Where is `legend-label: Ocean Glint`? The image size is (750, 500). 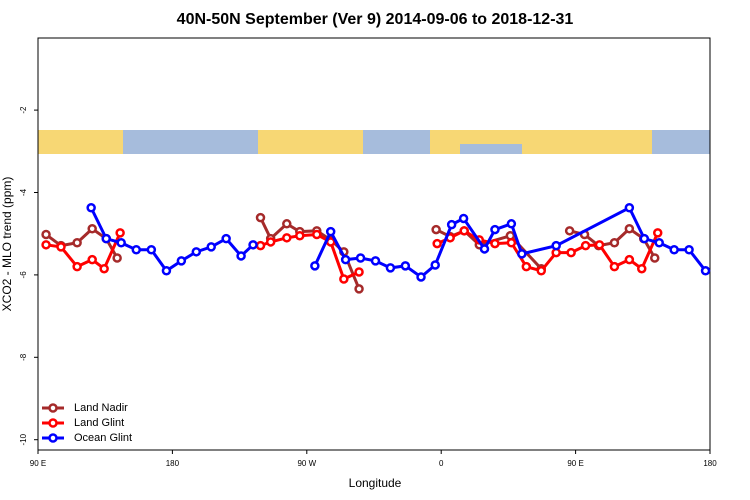 legend-label: Ocean Glint is located at coordinates (103, 438).